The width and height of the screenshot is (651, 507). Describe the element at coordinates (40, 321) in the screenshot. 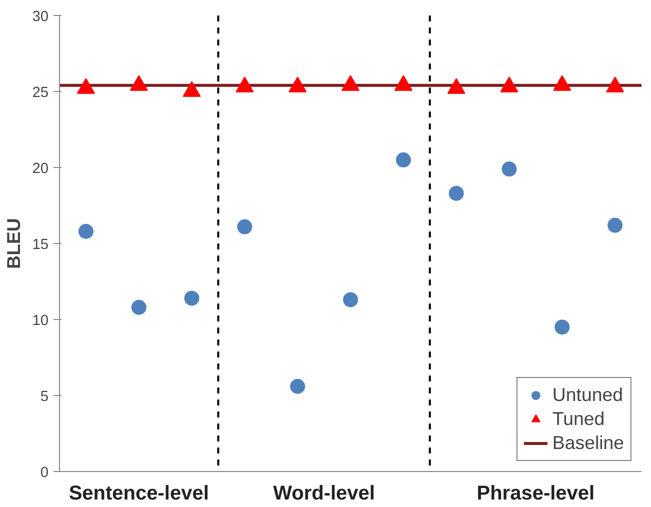

I see `y-tick-label: 10` at that location.